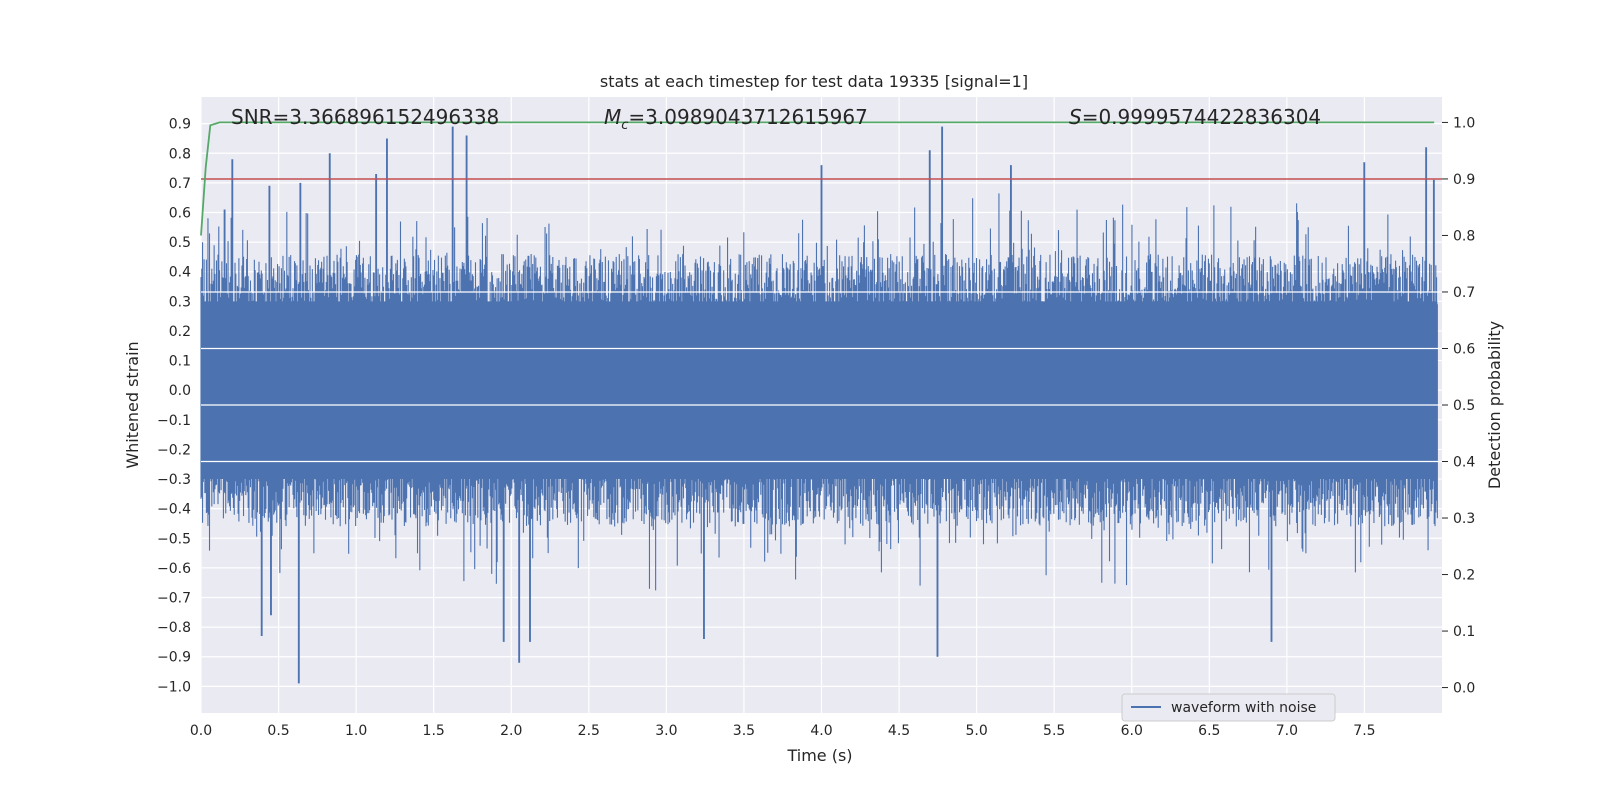 The image size is (1600, 800). Describe the element at coordinates (180, 302) in the screenshot. I see `y-tick-label: 0.3` at that location.